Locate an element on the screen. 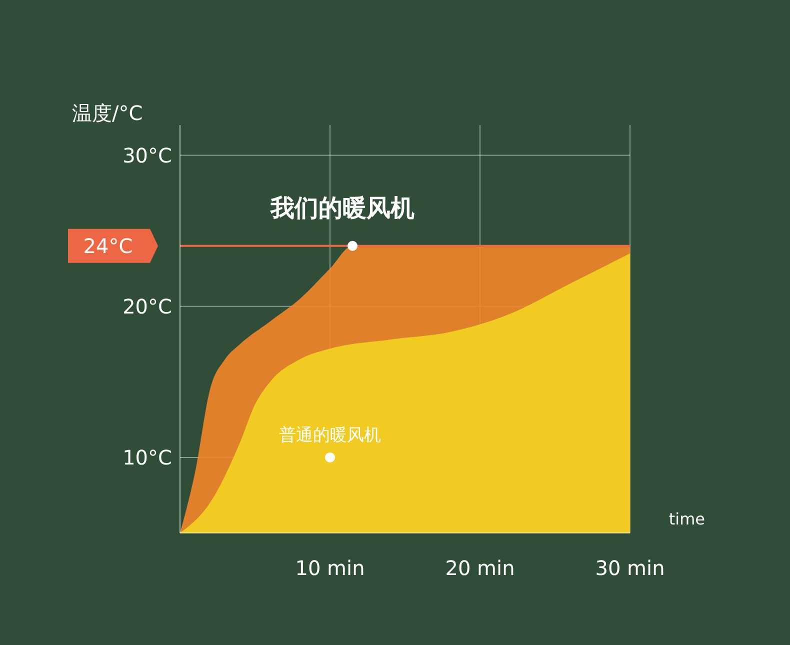 Image resolution: width=790 pixels, height=645 pixels. y-tick-label: 10°C is located at coordinates (147, 458).